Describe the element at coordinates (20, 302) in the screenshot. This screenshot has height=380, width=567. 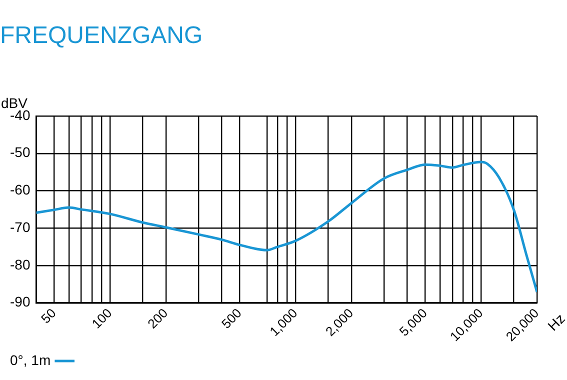
I see `y-tick-label: -90` at that location.